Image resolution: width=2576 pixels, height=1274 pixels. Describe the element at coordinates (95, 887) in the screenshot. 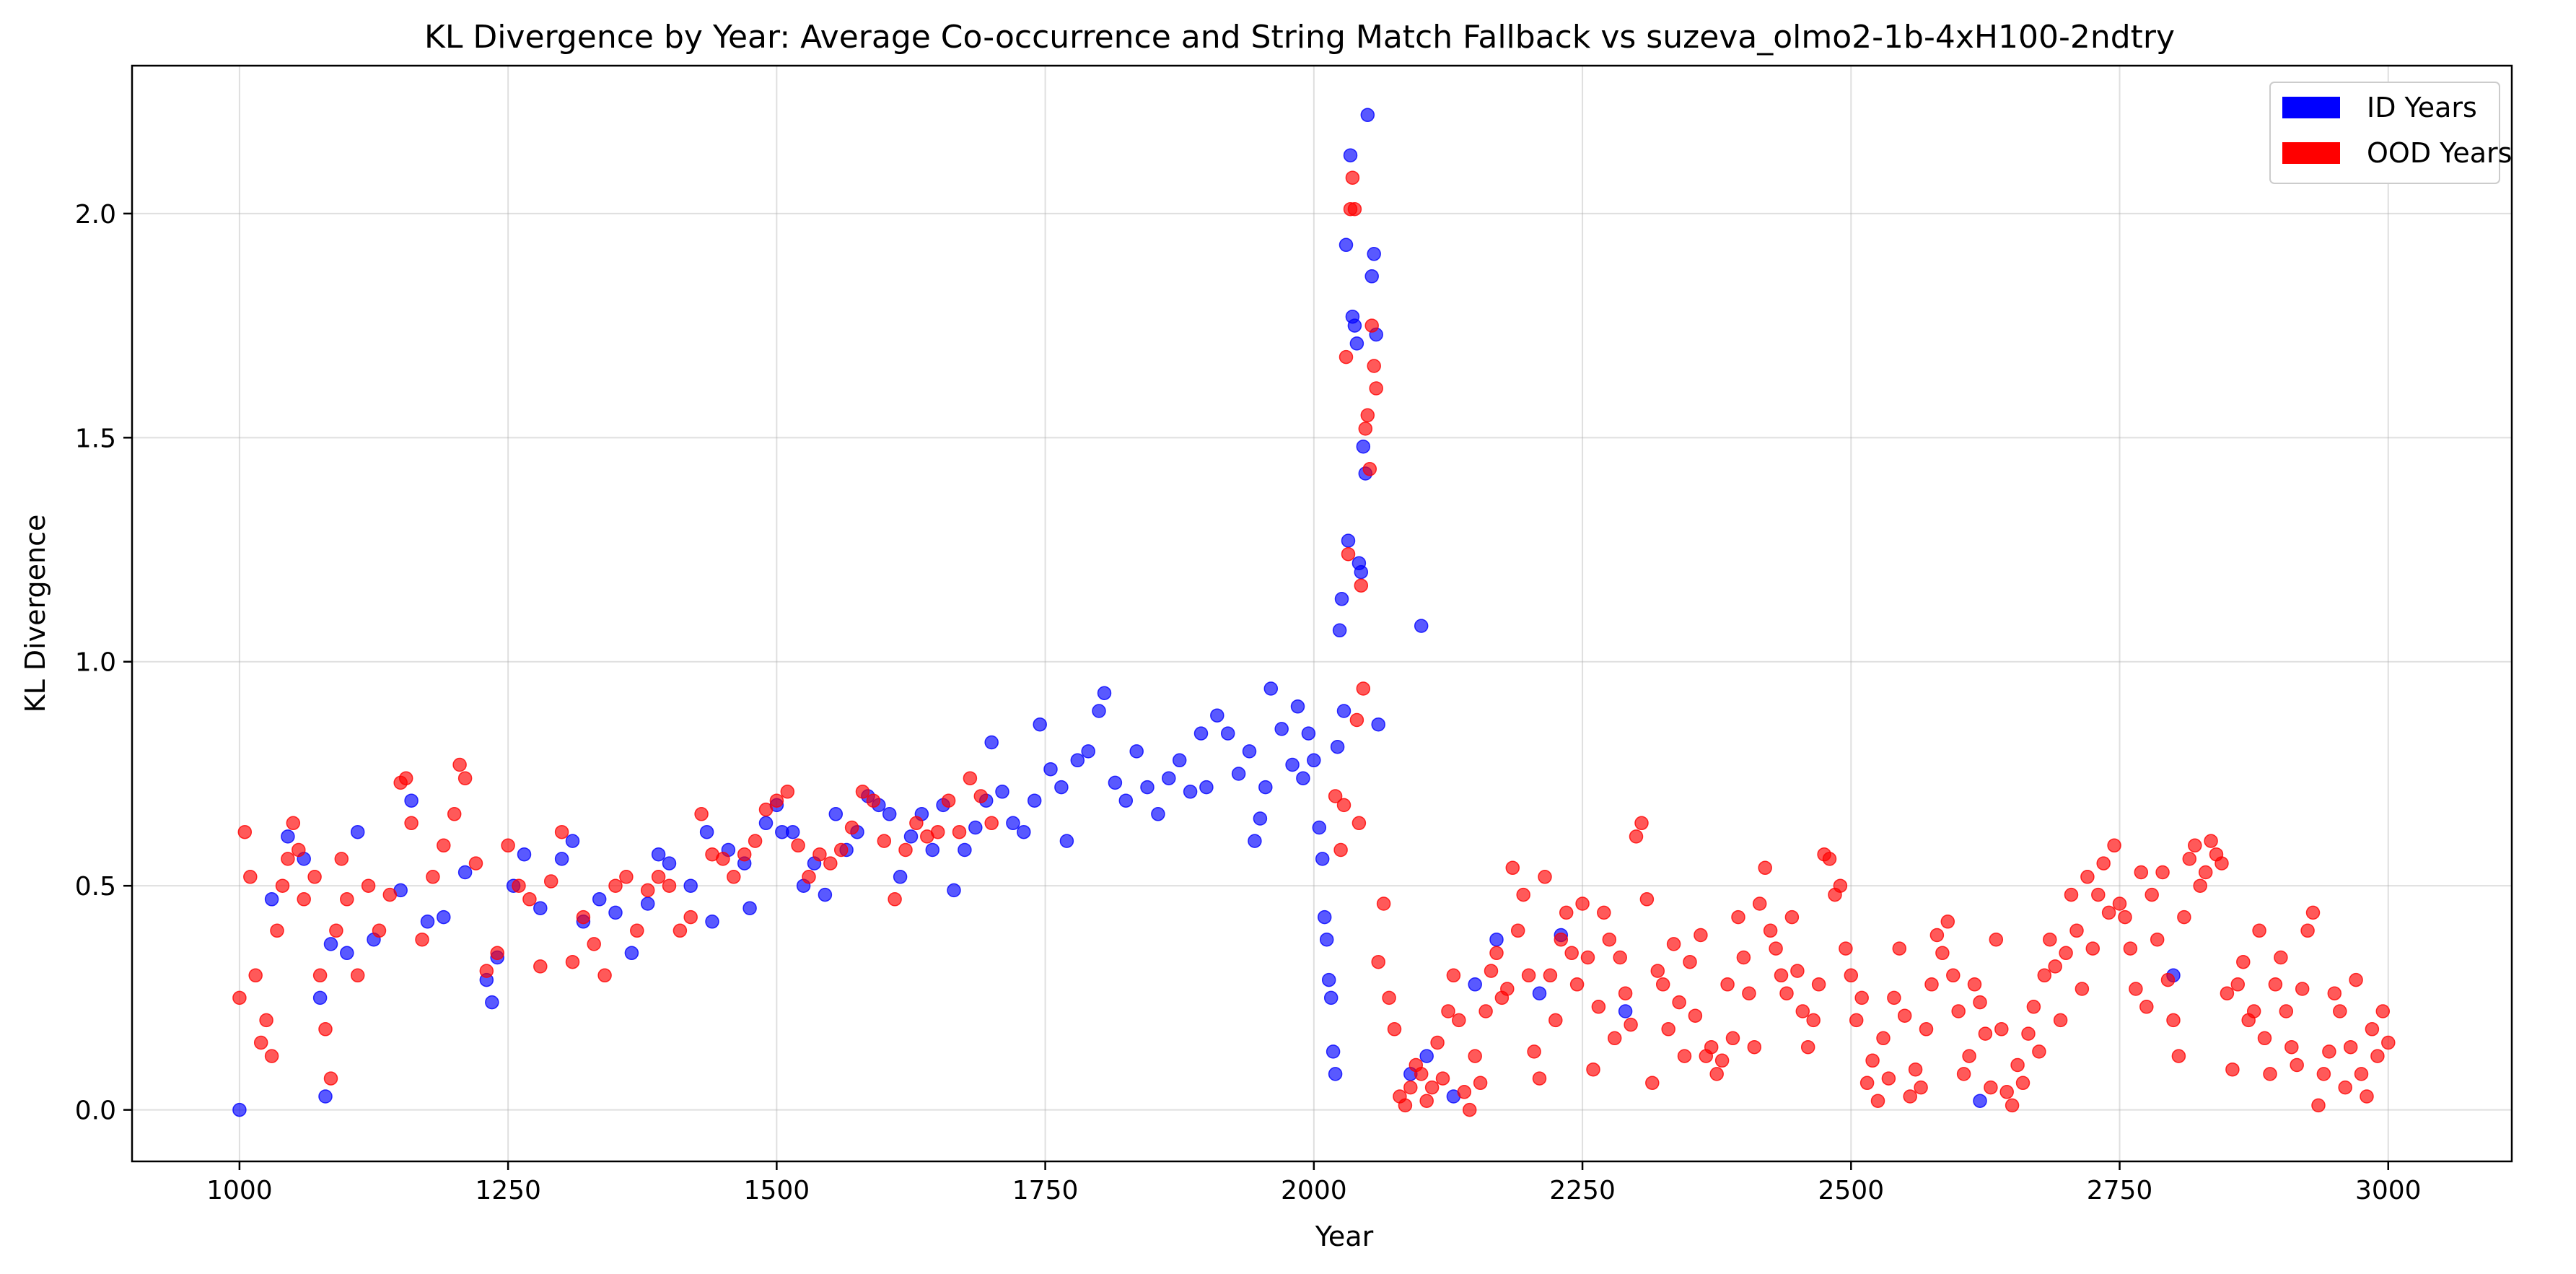

I see `y-tick-label: 0.5` at that location.